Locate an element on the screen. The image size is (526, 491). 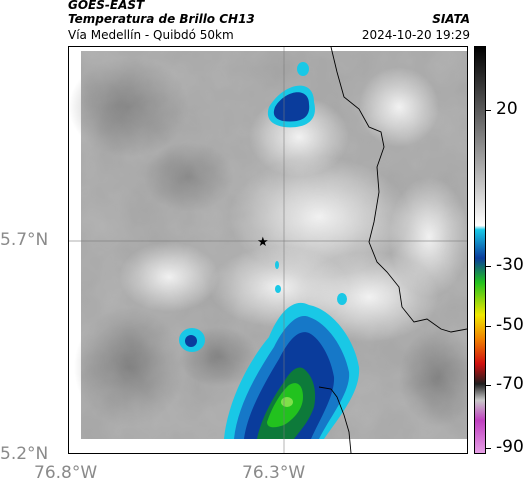
colorbar-label-5: -90 is located at coordinates (510, 447).